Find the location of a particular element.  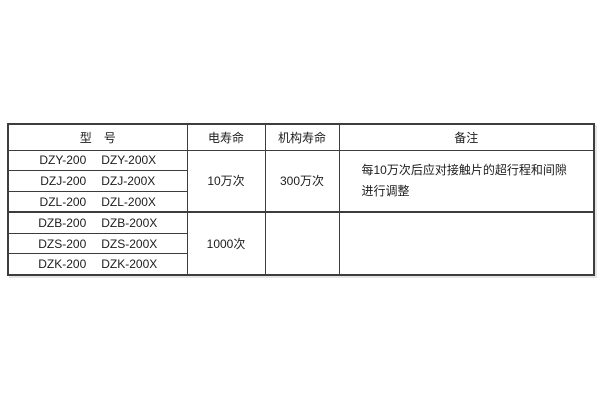

model-name: DZB-200X is located at coordinates (129, 223).